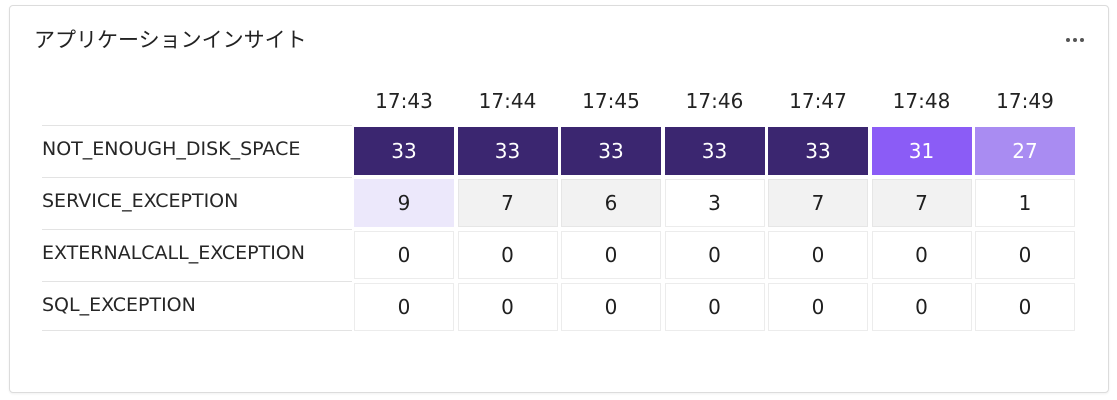  I want to click on column-header: 17:43, so click(404, 101).